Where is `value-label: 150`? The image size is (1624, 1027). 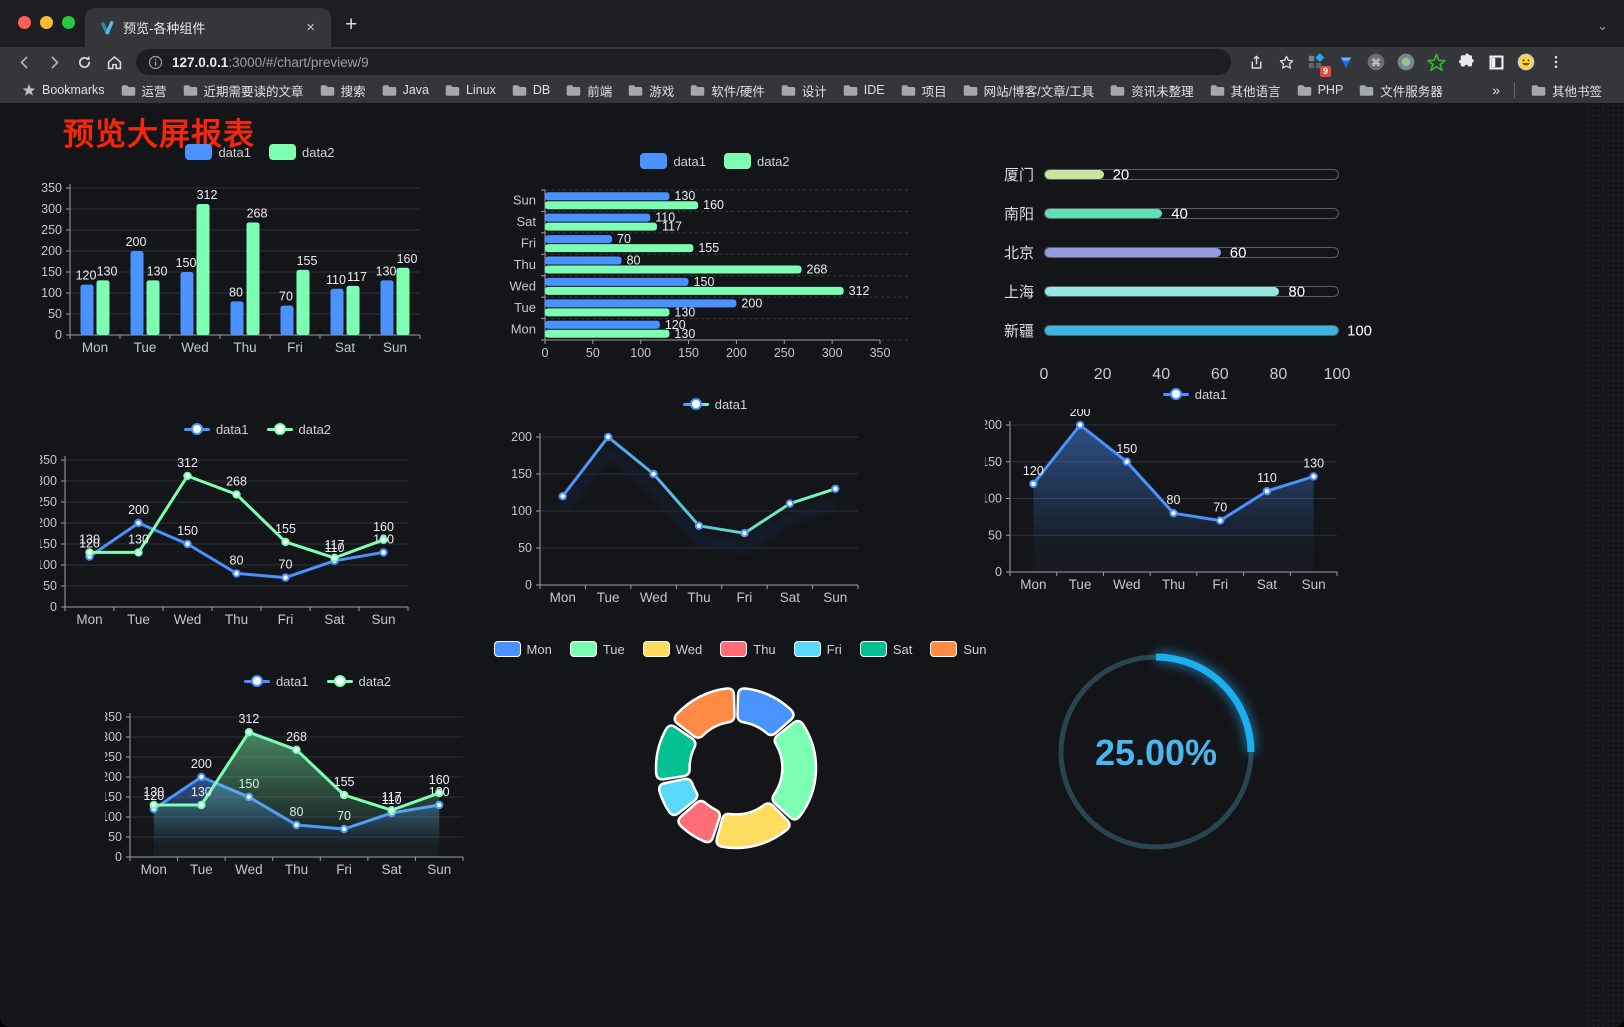 value-label: 150 is located at coordinates (186, 263).